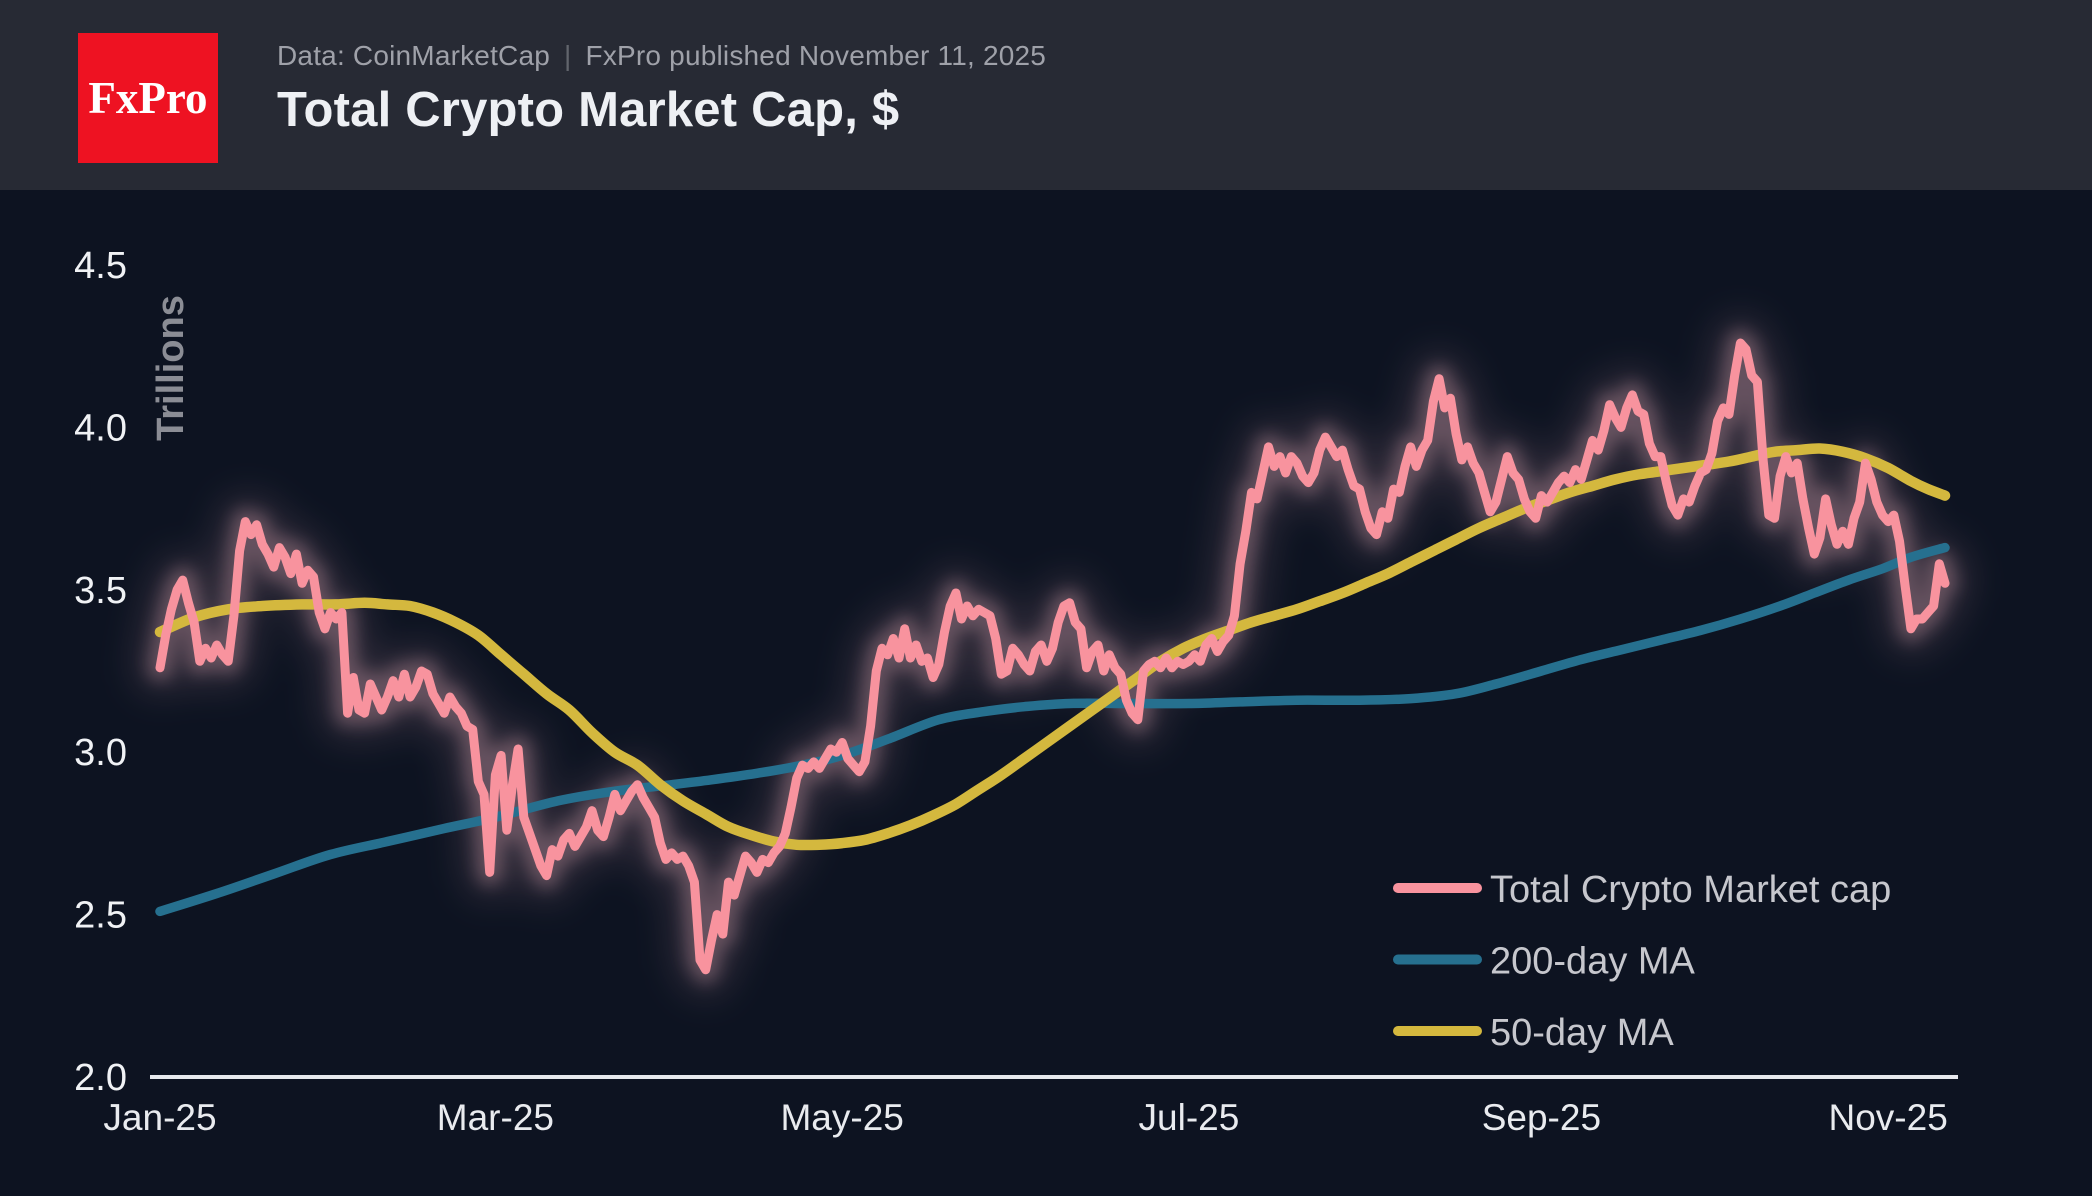 The height and width of the screenshot is (1196, 2092). What do you see at coordinates (100, 916) in the screenshot?
I see `y-tick-label: 2.5` at bounding box center [100, 916].